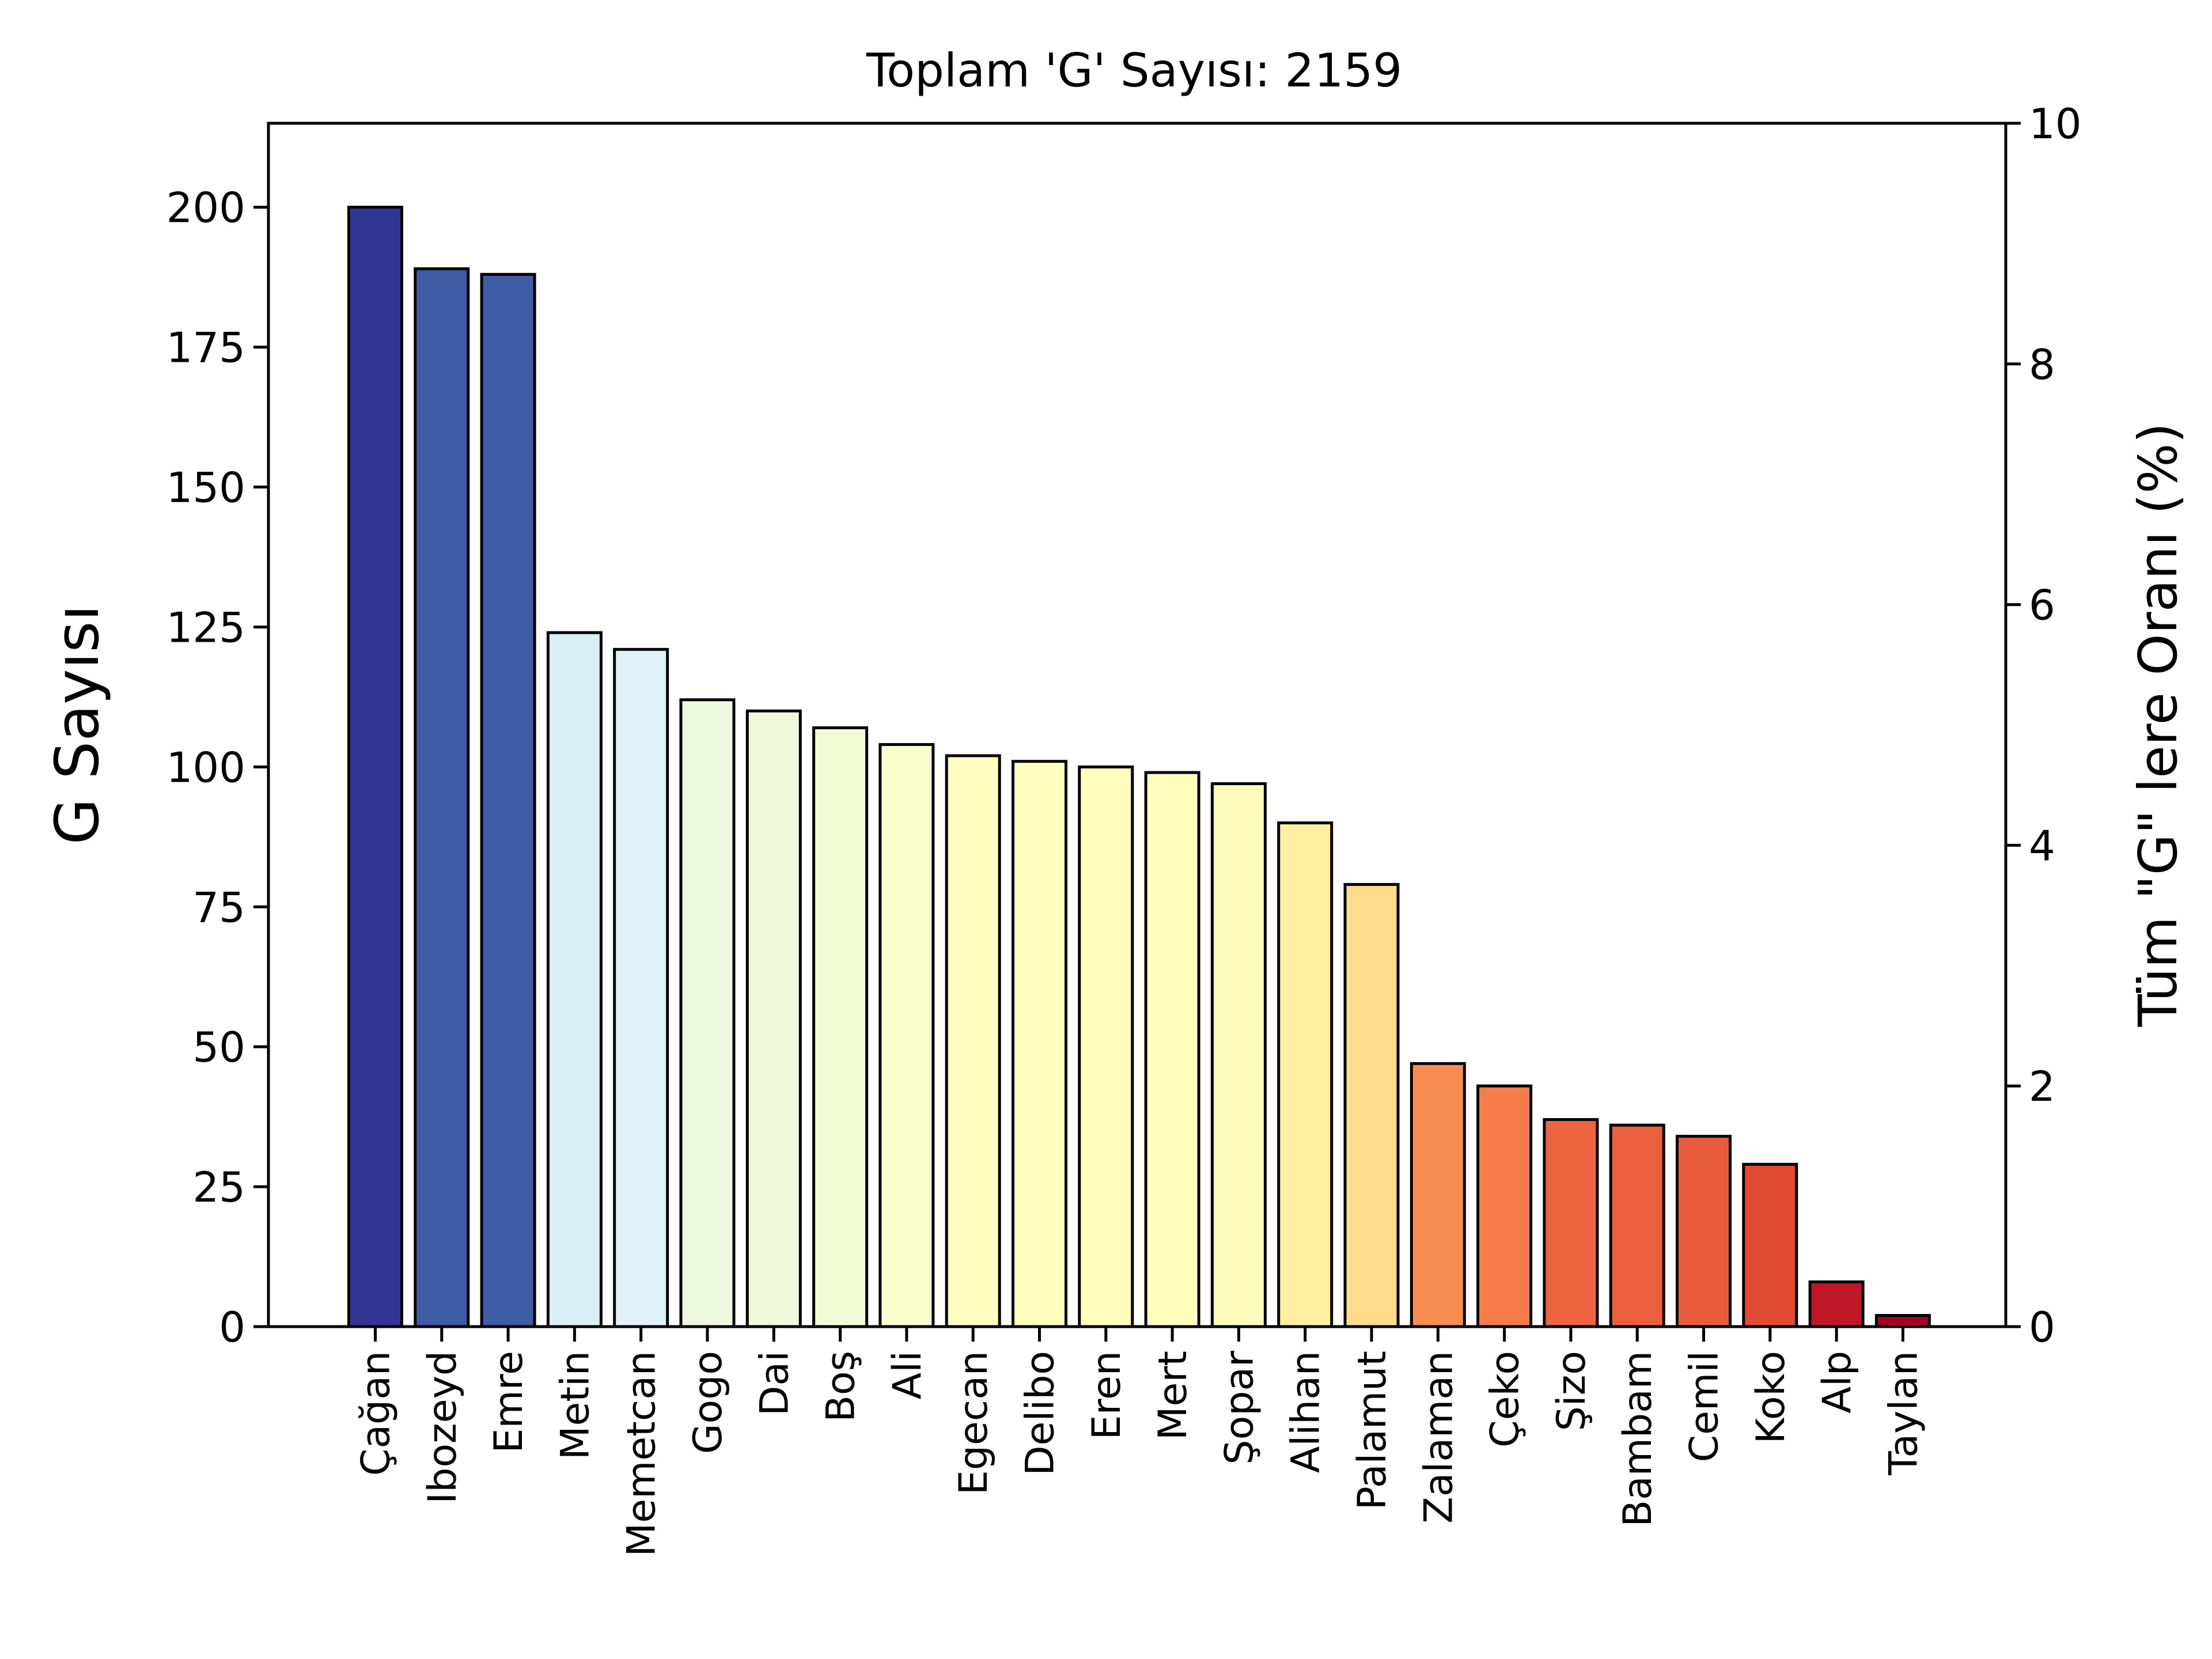 Image resolution: width=2212 pixels, height=1659 pixels. I want to click on y-tick-label-8: 200, so click(205, 208).